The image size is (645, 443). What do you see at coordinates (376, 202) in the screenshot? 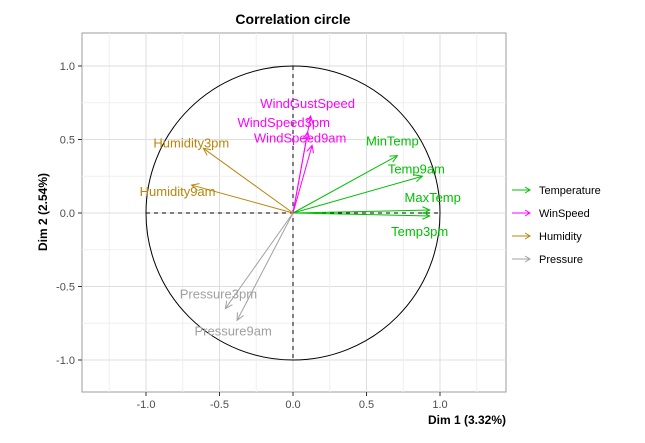
I see `variable-arrow: MaxTemp` at bounding box center [376, 202].